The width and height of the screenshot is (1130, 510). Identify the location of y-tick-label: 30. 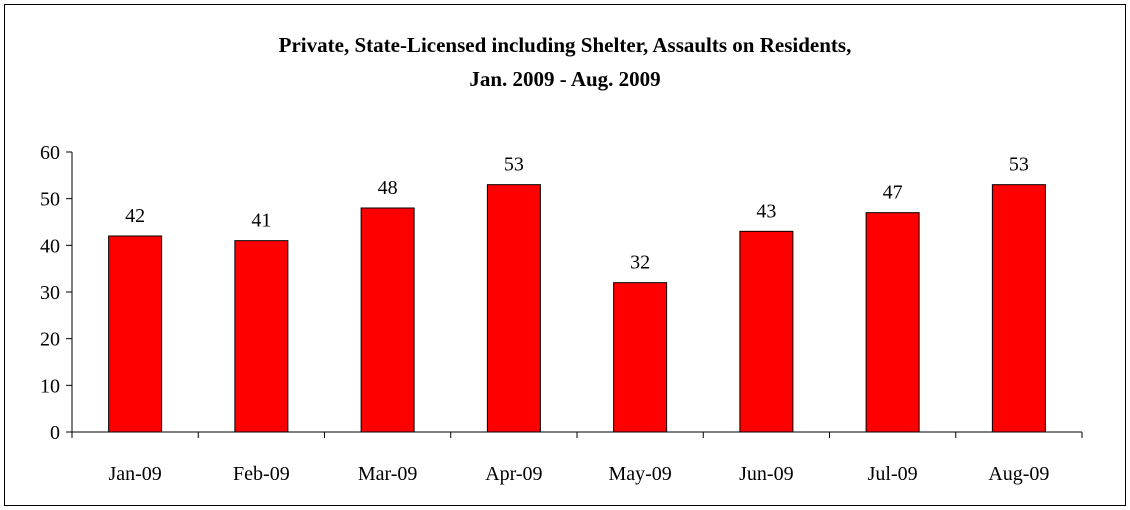
(50, 293).